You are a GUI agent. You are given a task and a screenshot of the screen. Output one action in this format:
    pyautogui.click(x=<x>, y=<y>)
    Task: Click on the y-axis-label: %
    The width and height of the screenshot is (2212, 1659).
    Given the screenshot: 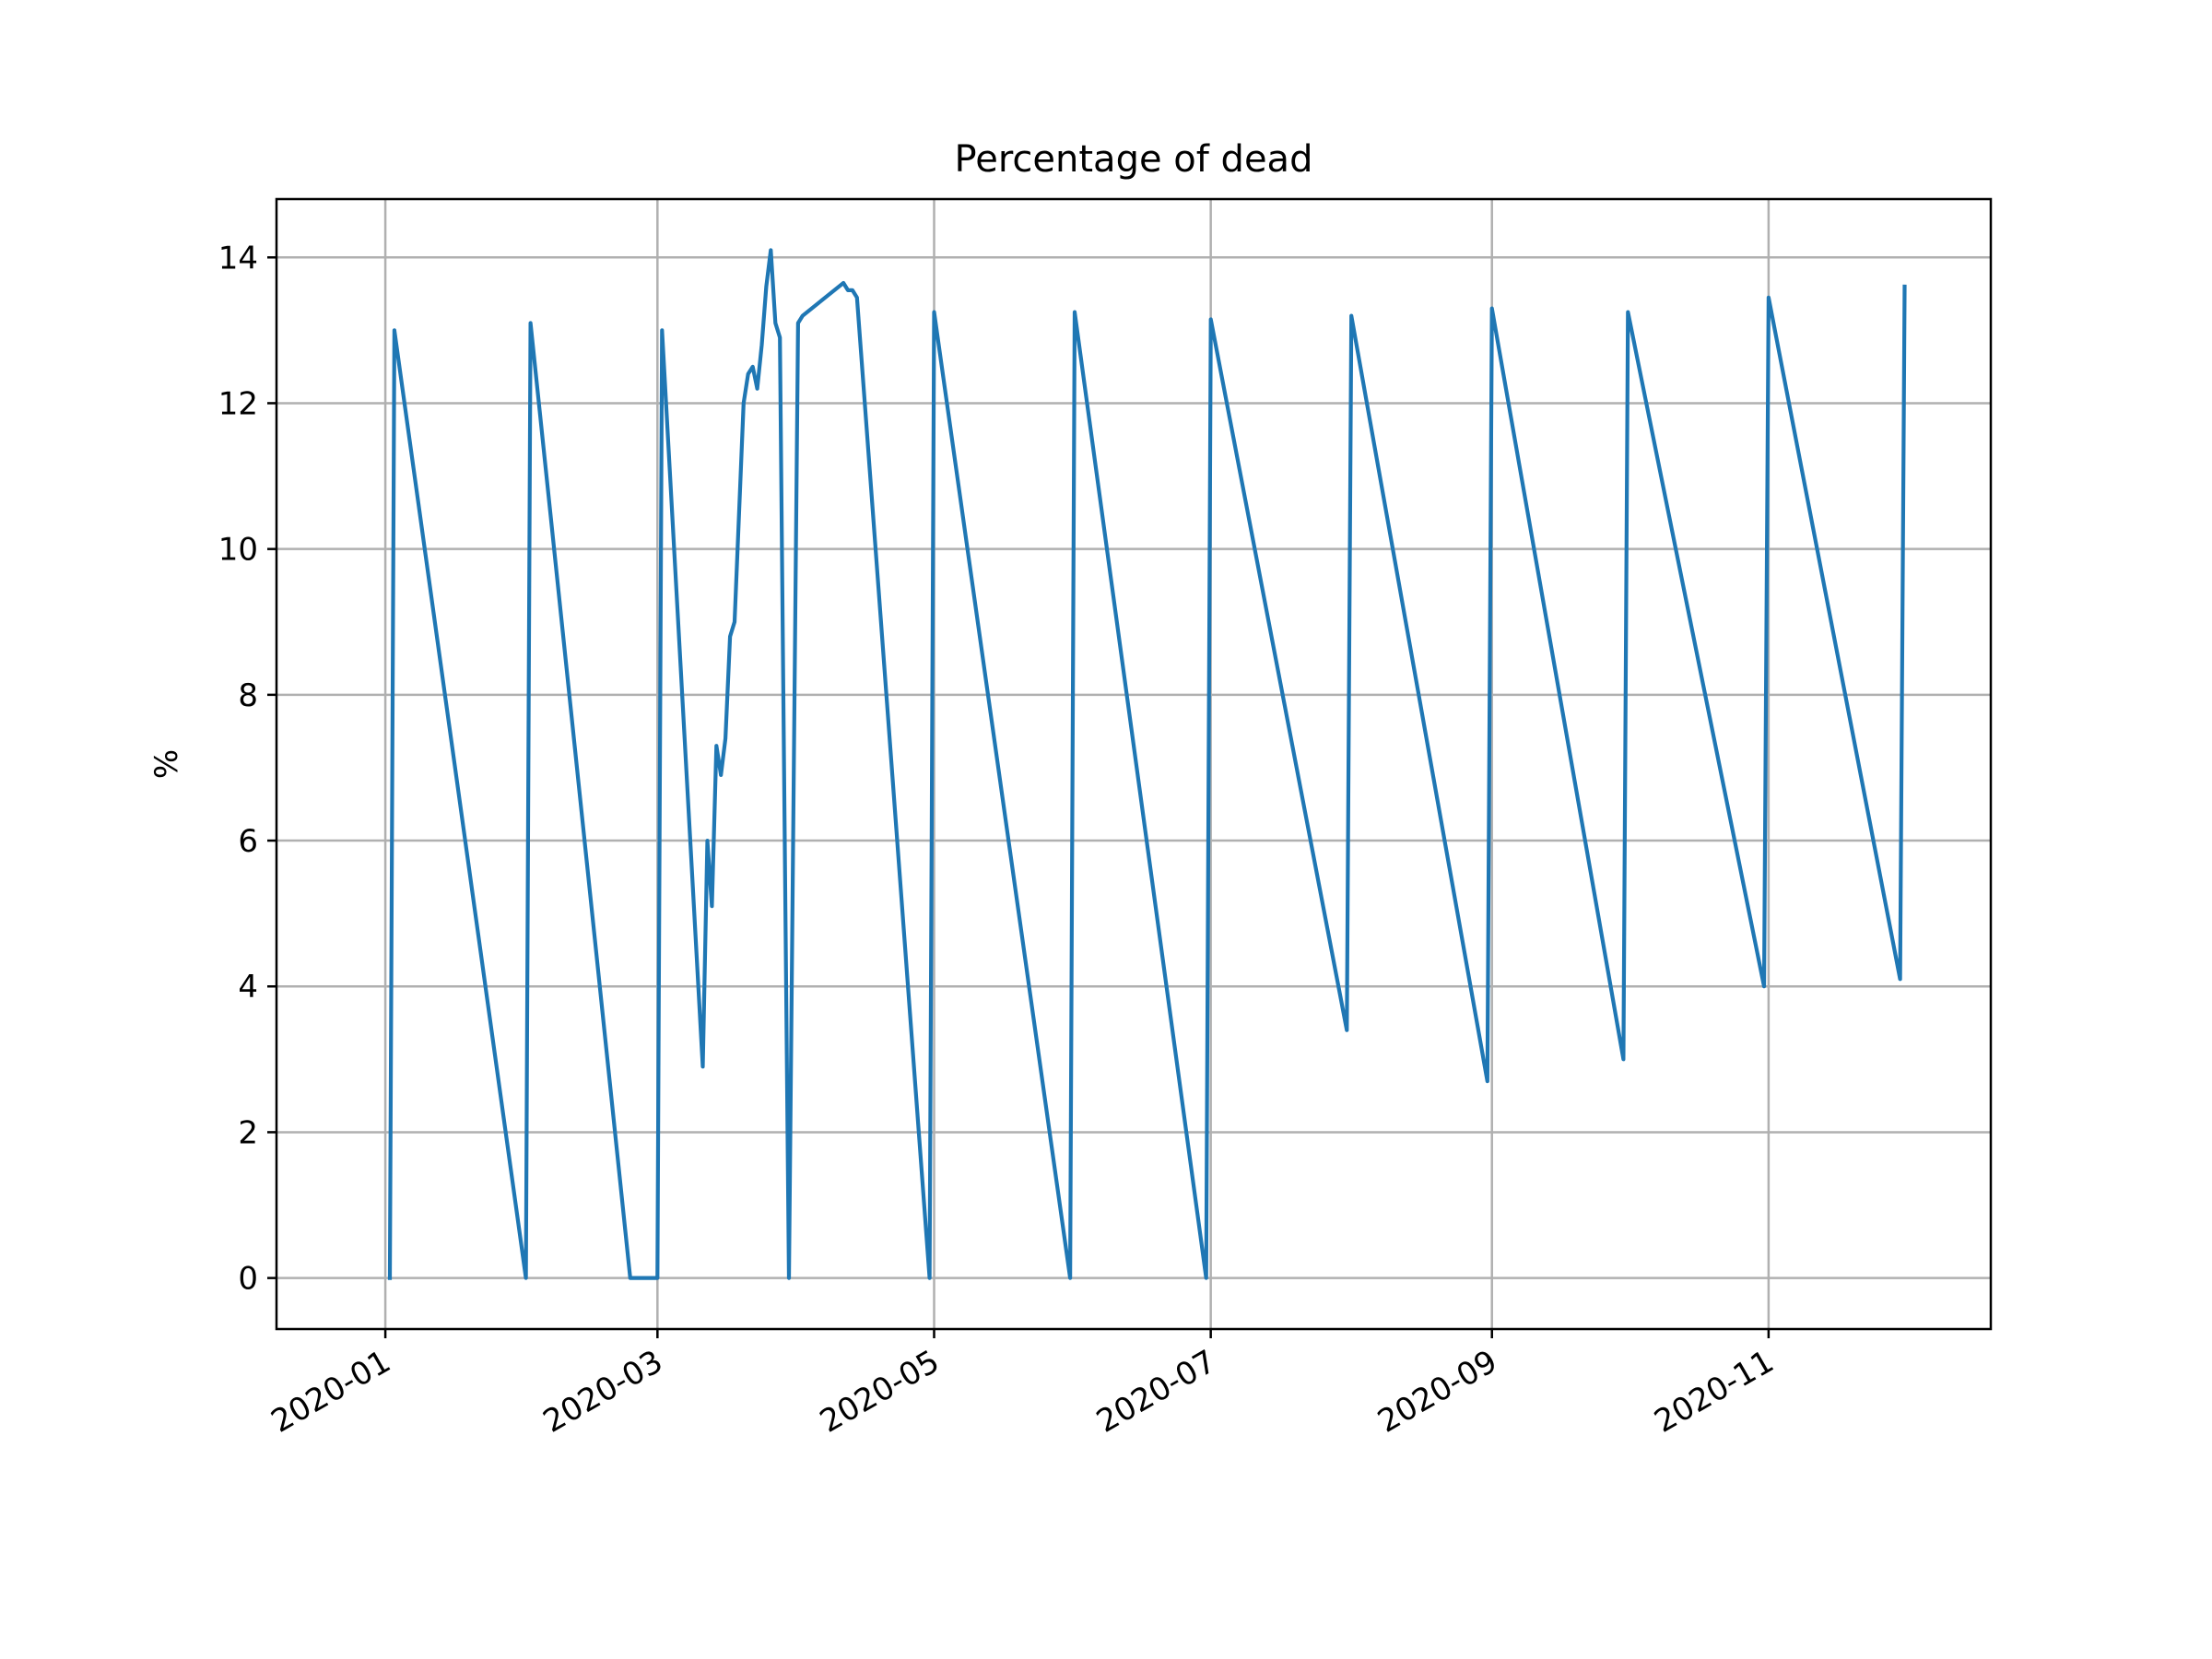 What is the action you would take?
    pyautogui.click(x=166, y=764)
    